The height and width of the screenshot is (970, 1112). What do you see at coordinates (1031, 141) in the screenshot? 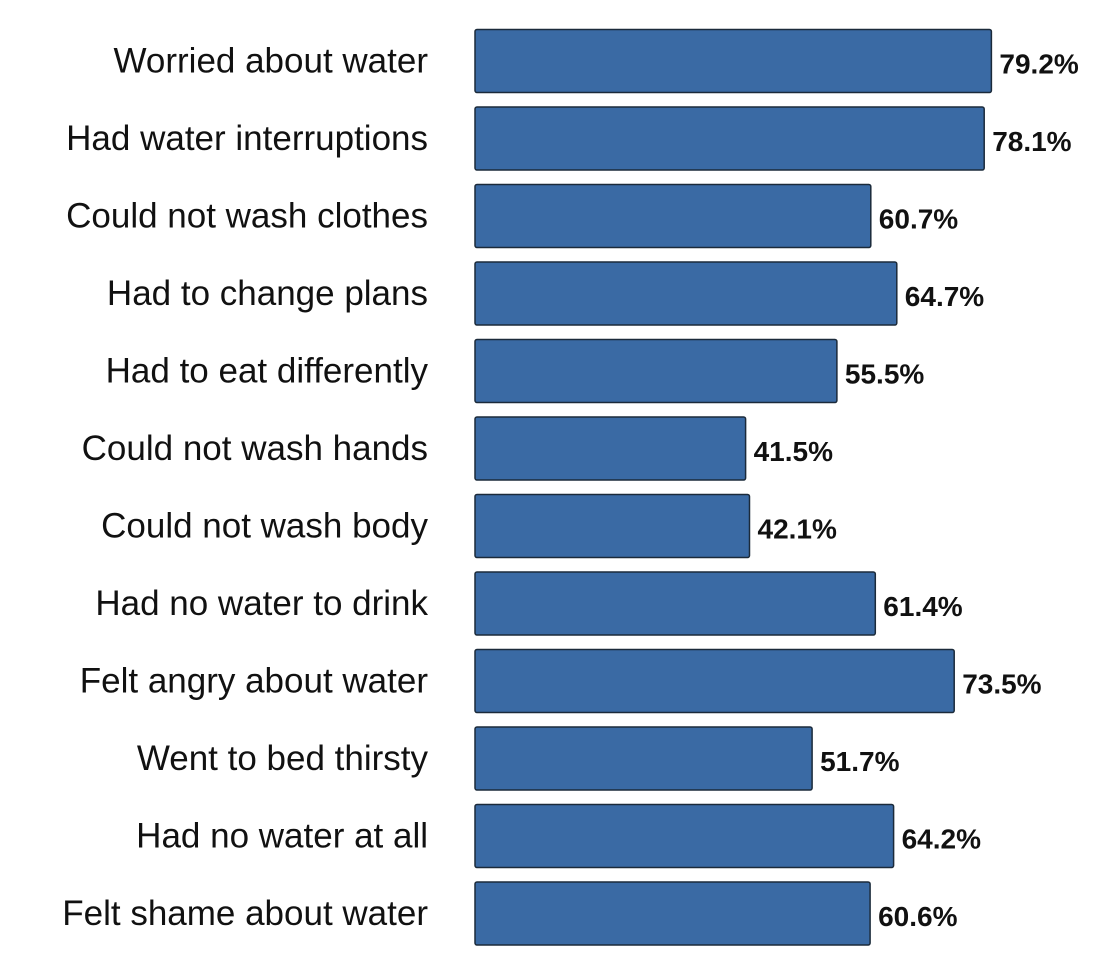
I see `value-label: 78.1%` at bounding box center [1031, 141].